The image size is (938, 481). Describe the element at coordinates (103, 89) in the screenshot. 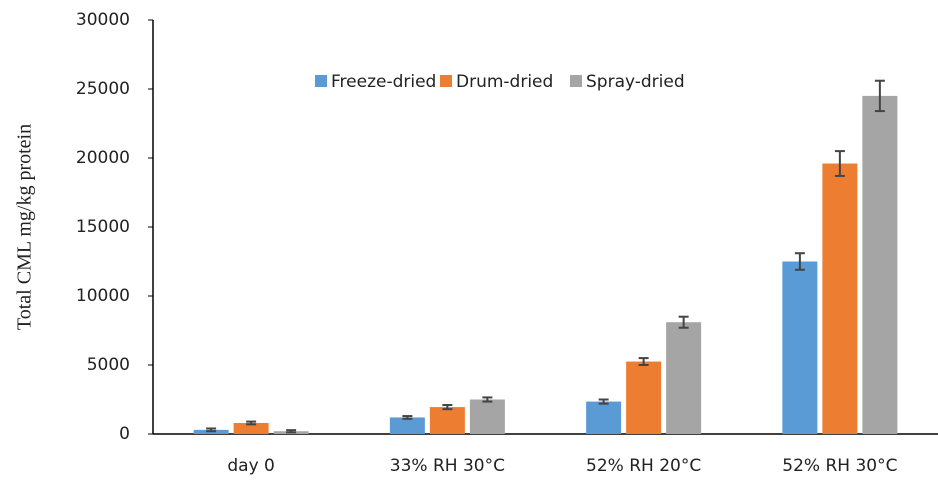

I see `y-tick-label: 25000` at that location.